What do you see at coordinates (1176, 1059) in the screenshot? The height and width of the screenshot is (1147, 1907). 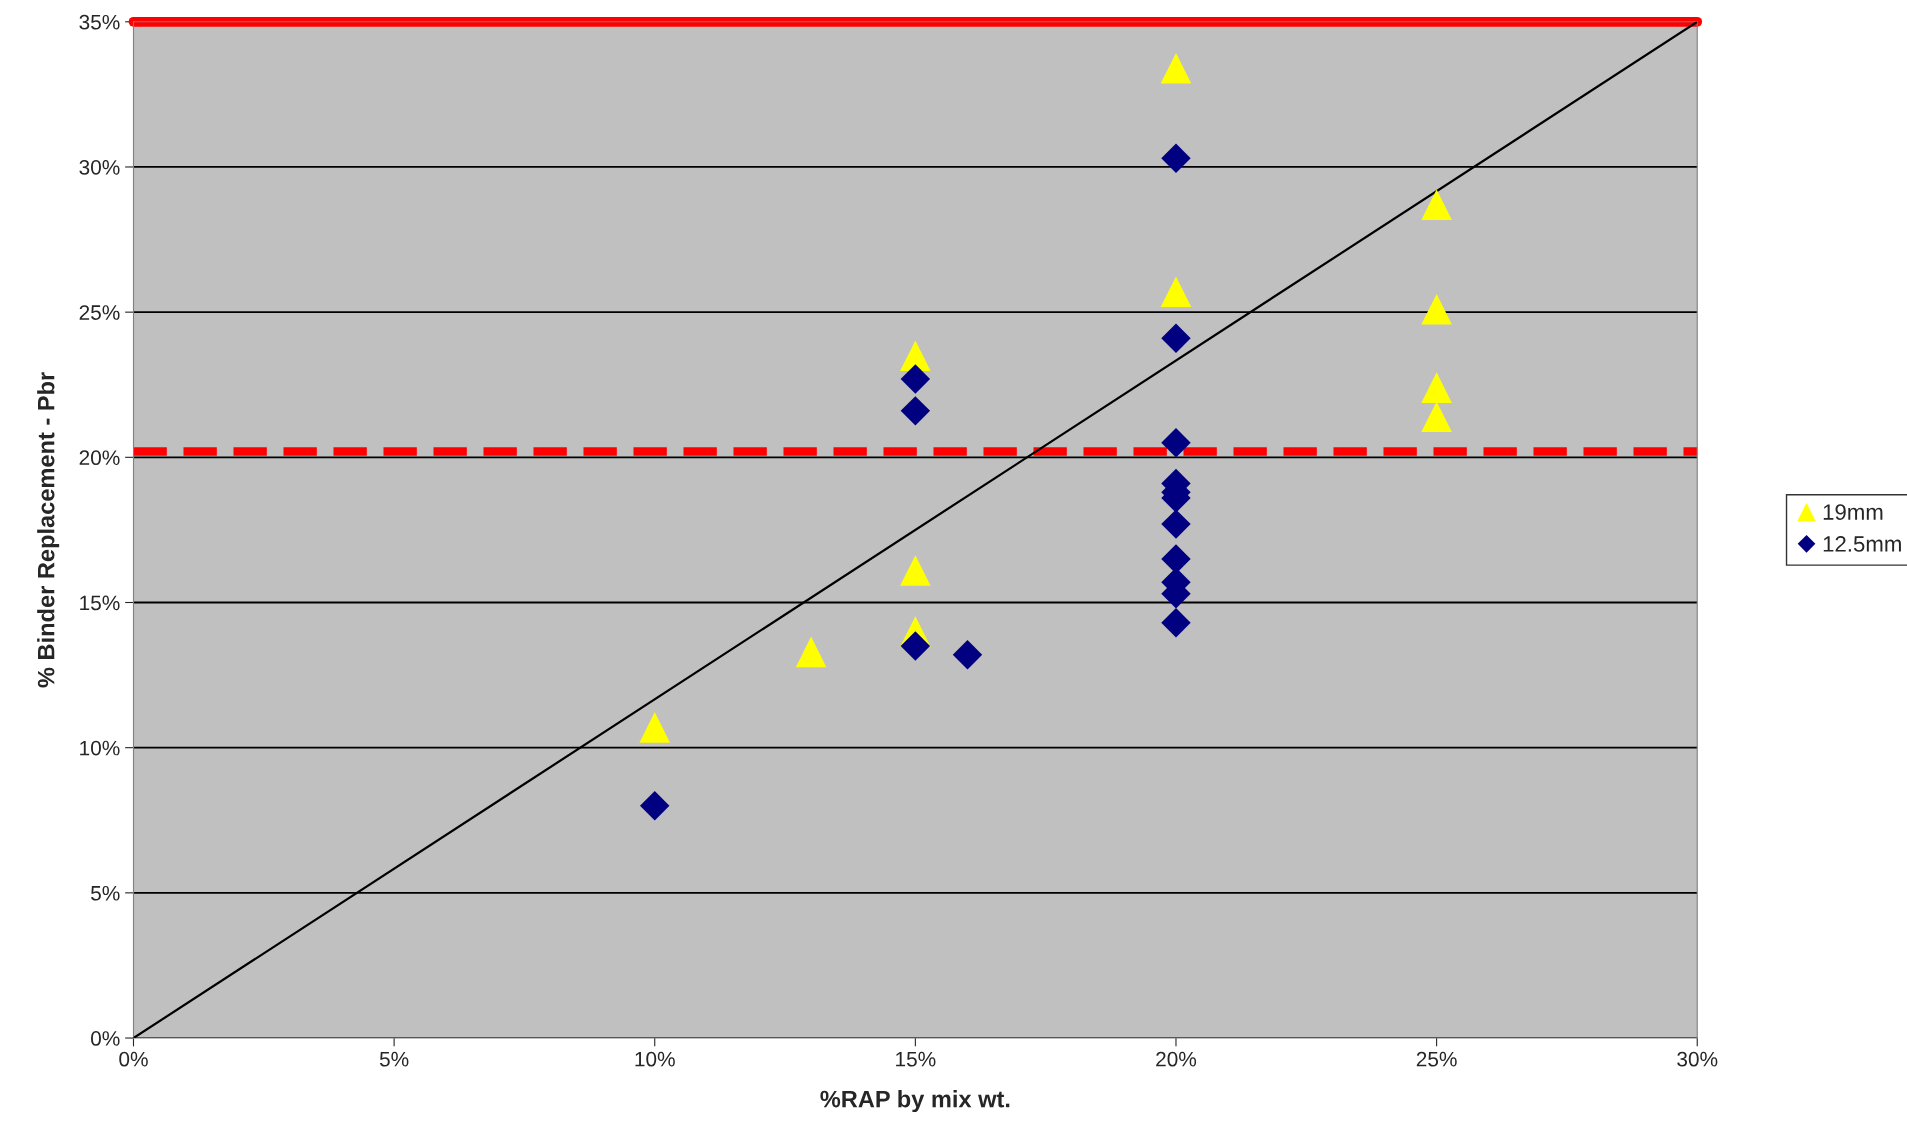 I see `x-tick-label: 20%` at bounding box center [1176, 1059].